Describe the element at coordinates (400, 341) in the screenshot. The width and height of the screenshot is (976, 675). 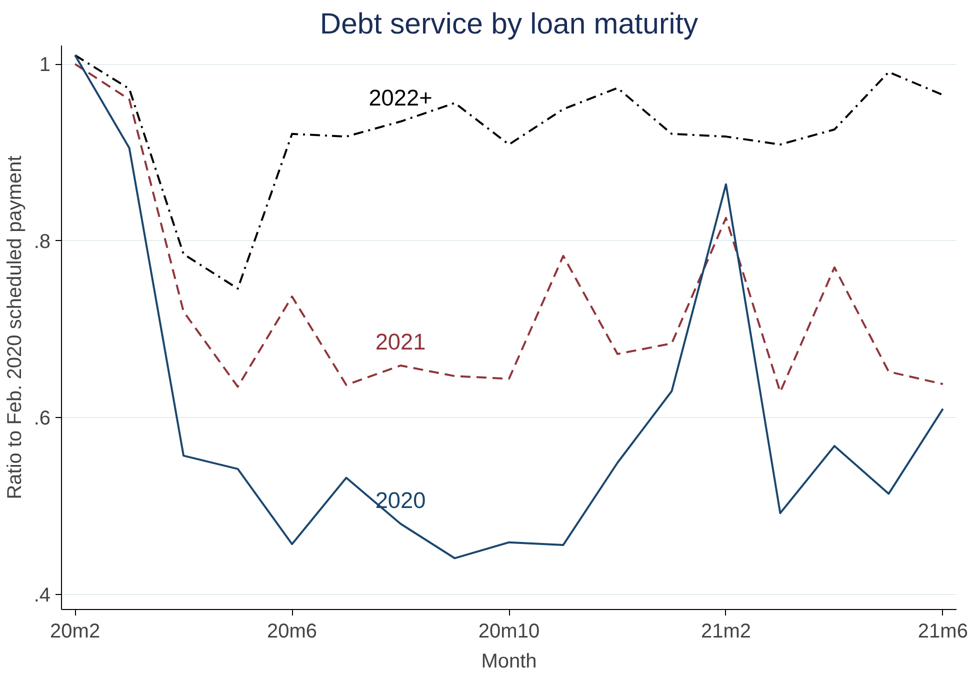
I see `series-label: 2021` at that location.